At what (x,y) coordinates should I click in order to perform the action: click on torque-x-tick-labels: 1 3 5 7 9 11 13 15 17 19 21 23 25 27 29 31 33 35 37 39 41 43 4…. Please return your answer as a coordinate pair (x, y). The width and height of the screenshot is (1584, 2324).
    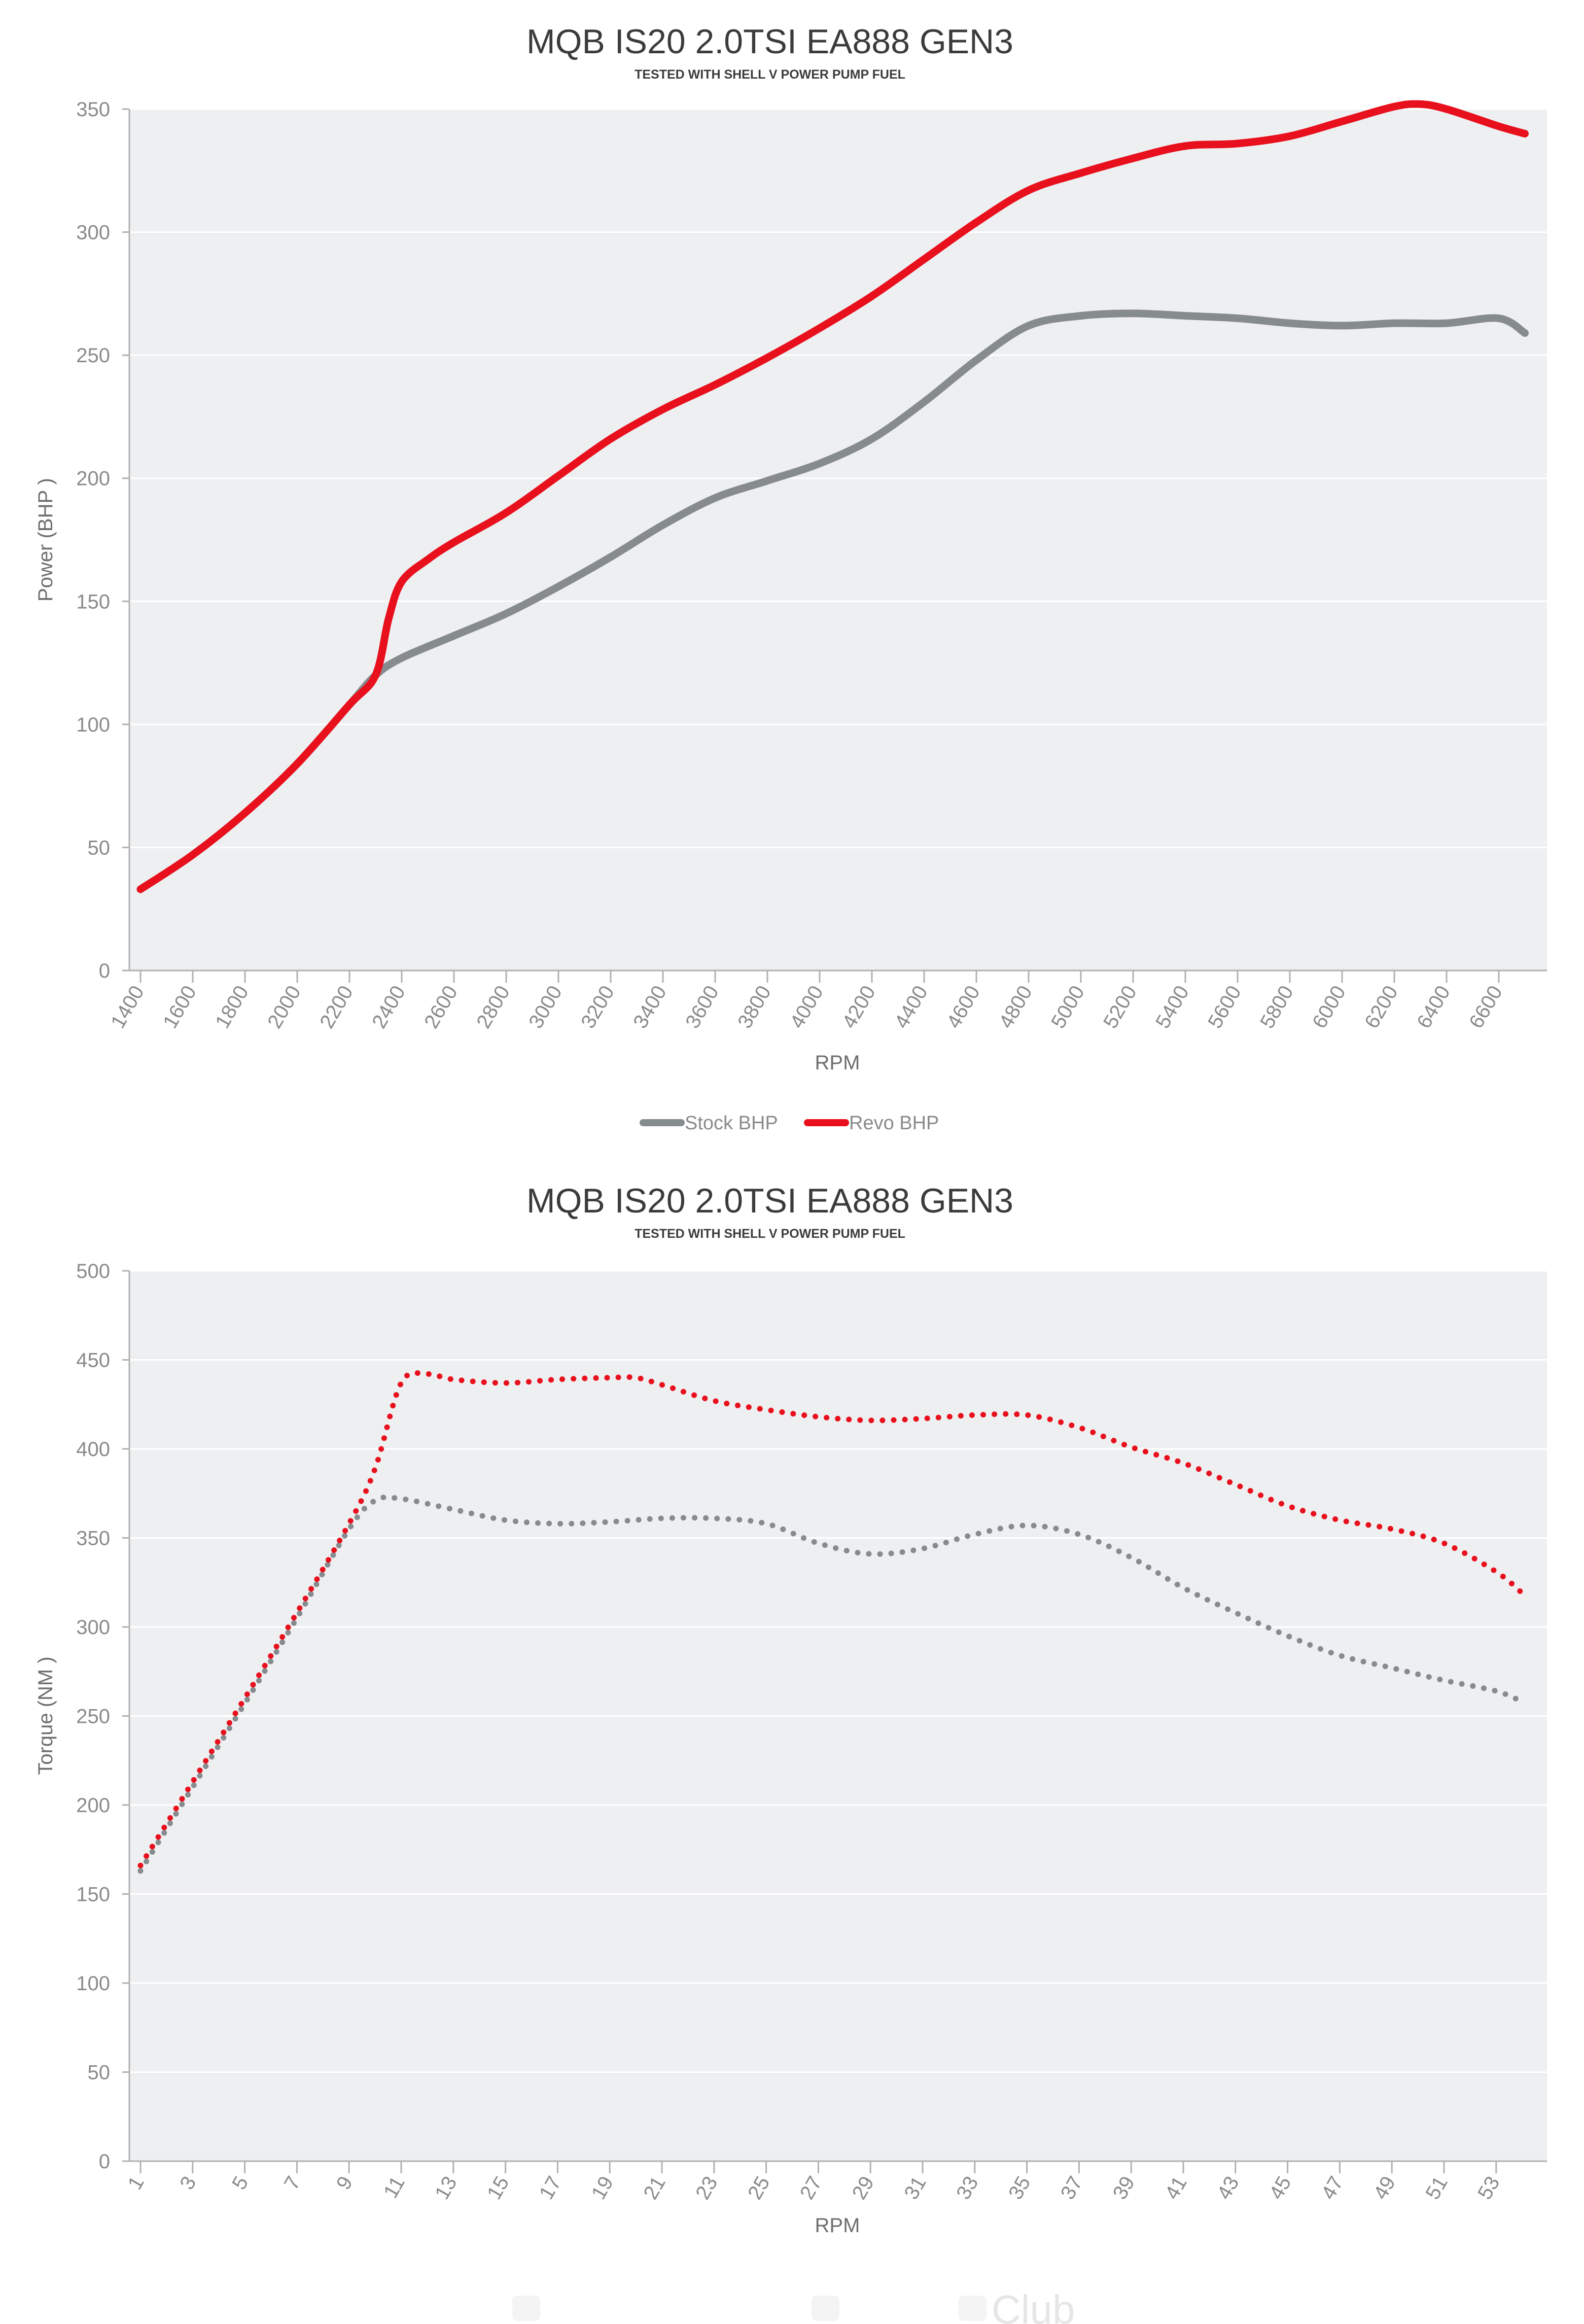
    Looking at the image, I should click on (814, 2188).